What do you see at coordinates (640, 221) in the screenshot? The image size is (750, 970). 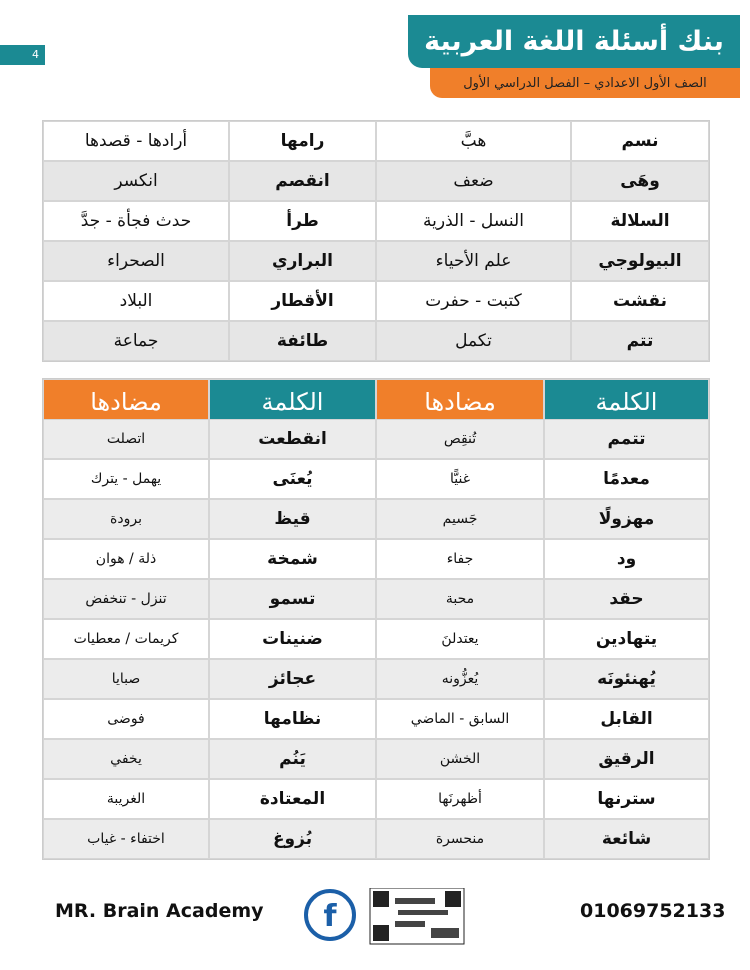 I see `table-cell: السلالة` at bounding box center [640, 221].